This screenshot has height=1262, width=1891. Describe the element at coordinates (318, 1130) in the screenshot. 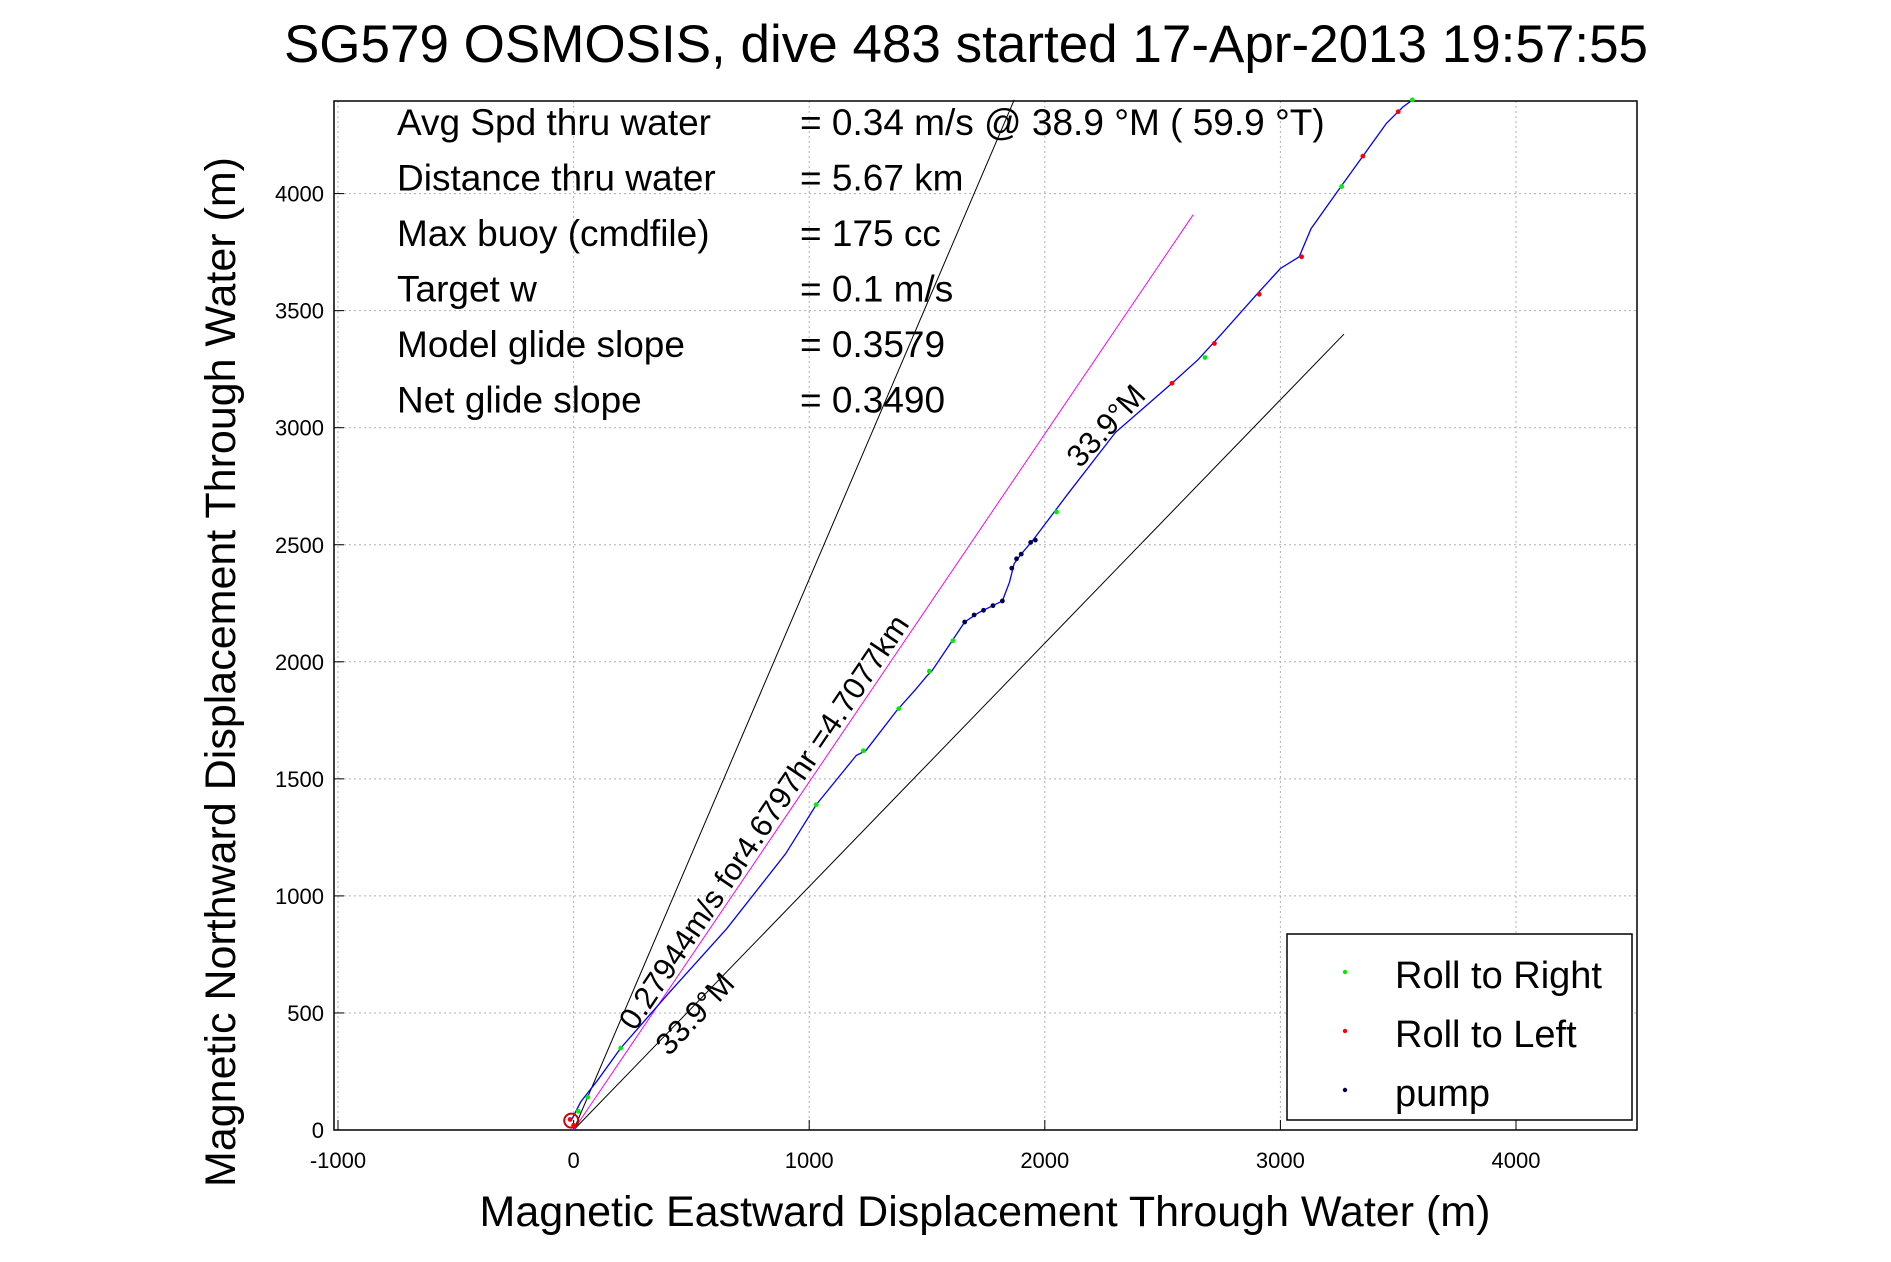

I see `y-tick-label: 0` at that location.